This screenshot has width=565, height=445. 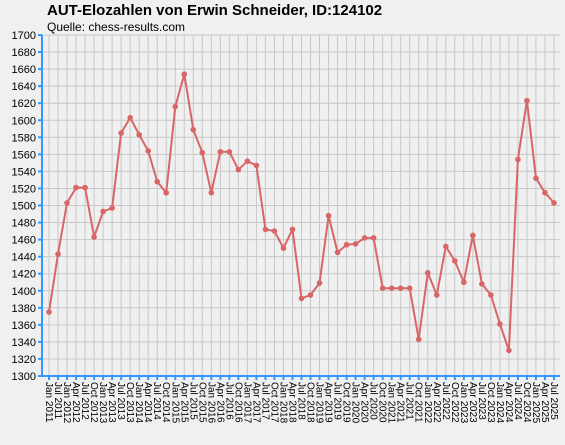 I want to click on x-tick-label: Oct 2012, so click(x=93, y=402).